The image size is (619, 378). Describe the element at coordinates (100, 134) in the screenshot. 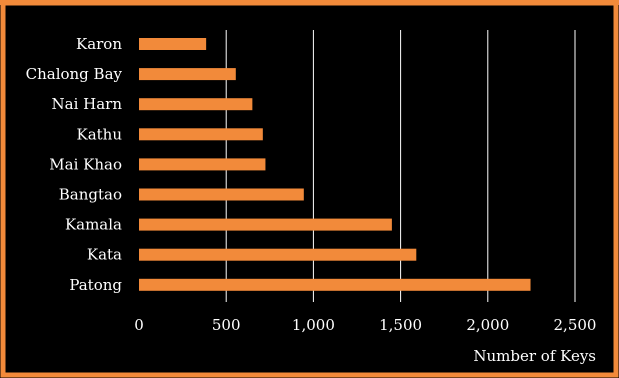

I see `category-label: Kathu` at that location.